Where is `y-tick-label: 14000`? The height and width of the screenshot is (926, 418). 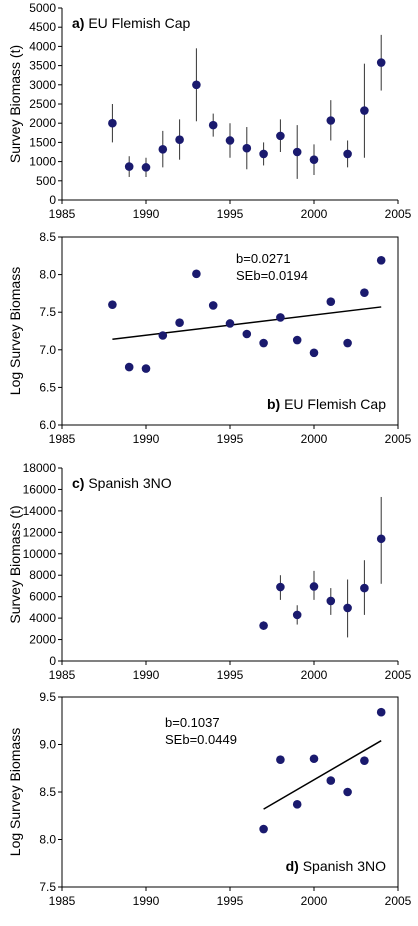
y-tick-label: 14000 is located at coordinates (40, 511).